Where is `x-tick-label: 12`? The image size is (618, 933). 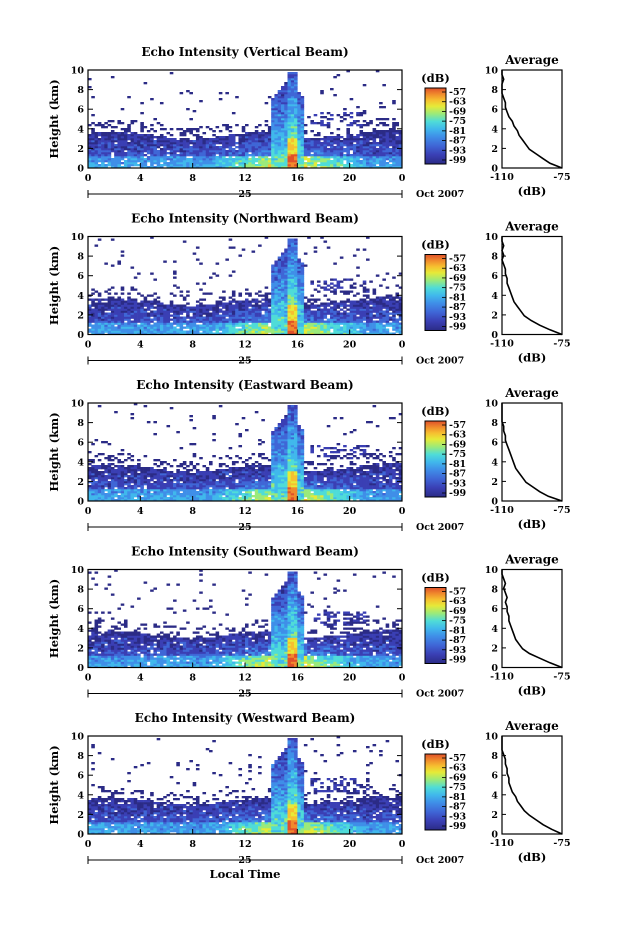 x-tick-label: 12 is located at coordinates (244, 178).